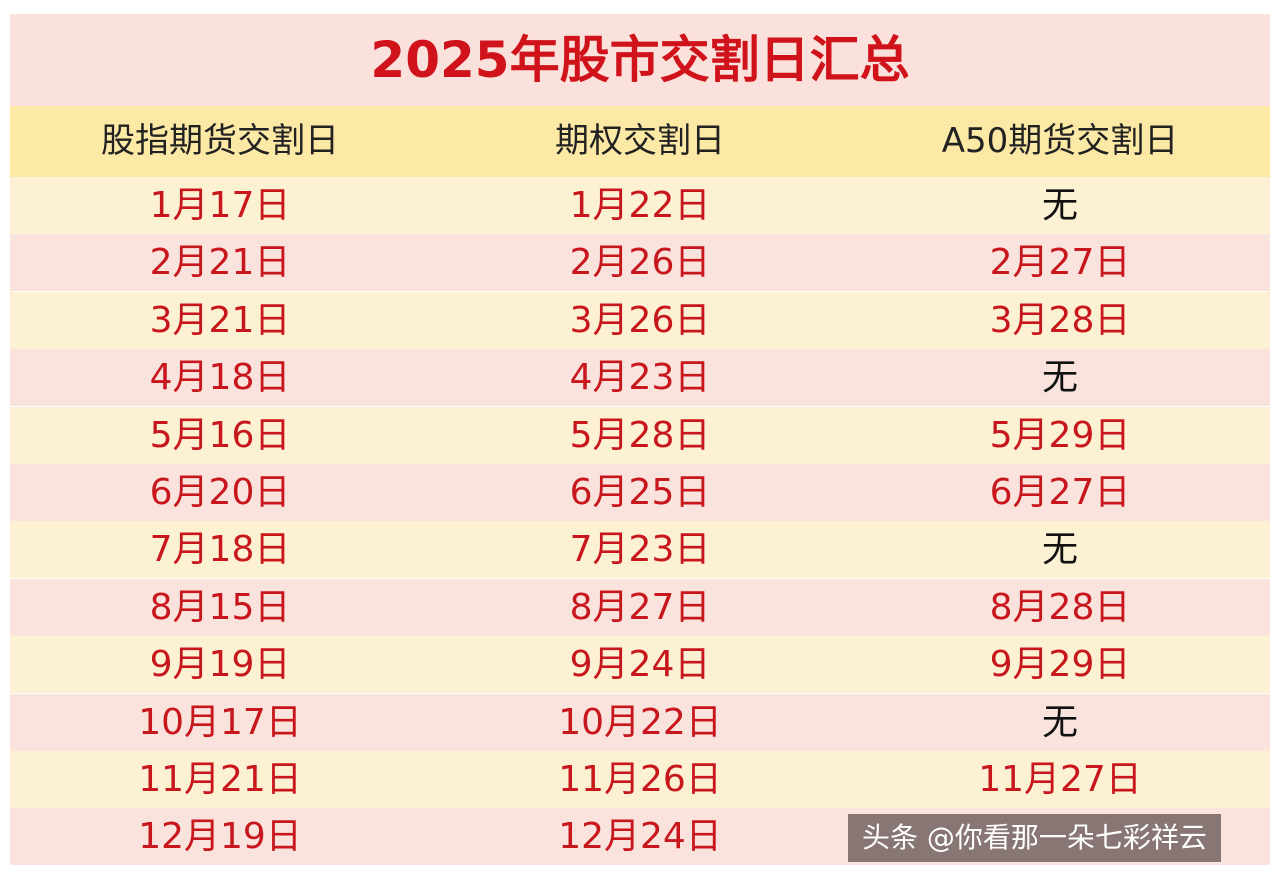 The height and width of the screenshot is (884, 1280). Describe the element at coordinates (1060, 435) in the screenshot. I see `table-cell: 5月29日` at that location.